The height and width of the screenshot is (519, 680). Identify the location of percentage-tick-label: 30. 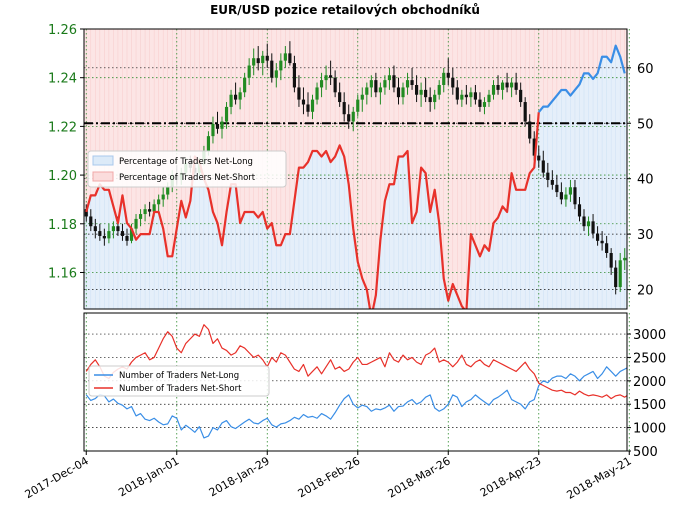
(645, 235).